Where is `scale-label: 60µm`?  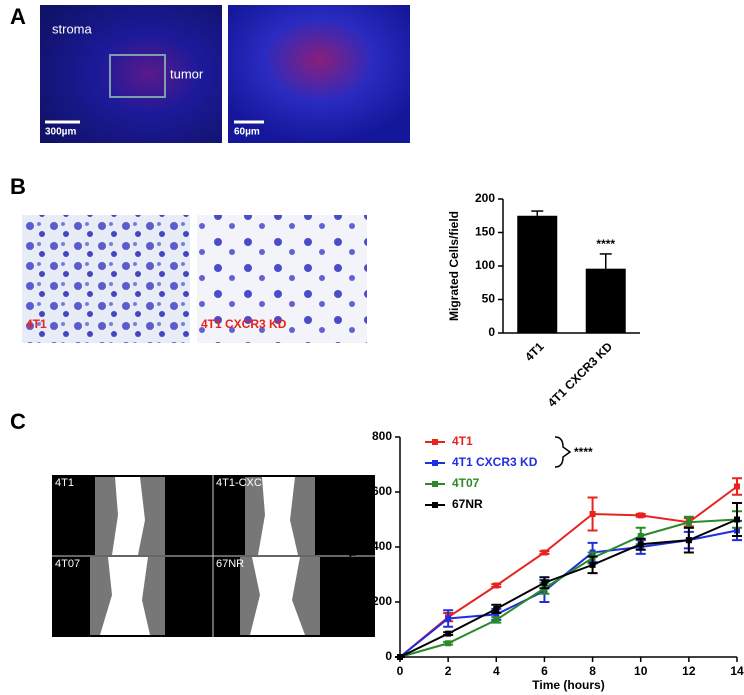 scale-label: 60µm is located at coordinates (247, 132).